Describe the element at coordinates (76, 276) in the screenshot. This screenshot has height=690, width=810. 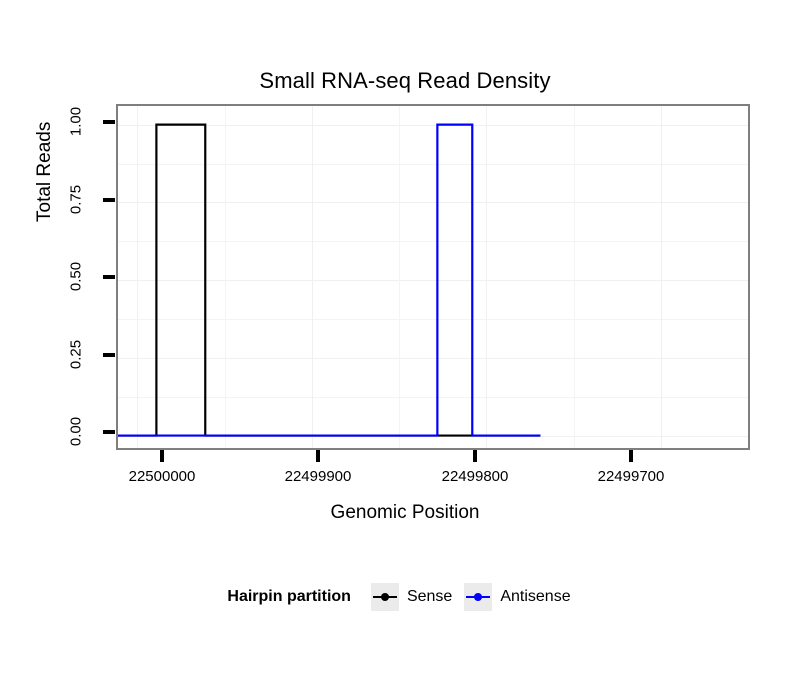
I see `y-tick-label: 0.50` at that location.